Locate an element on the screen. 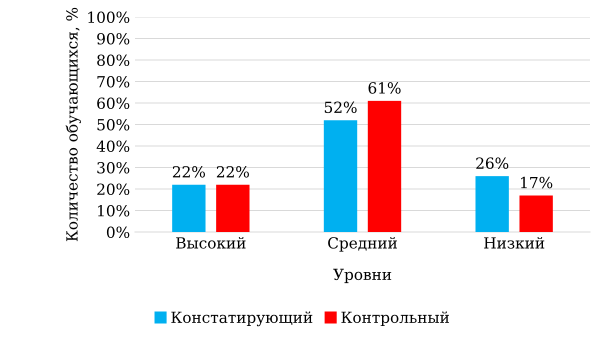  data-label: 61% is located at coordinates (384, 88).